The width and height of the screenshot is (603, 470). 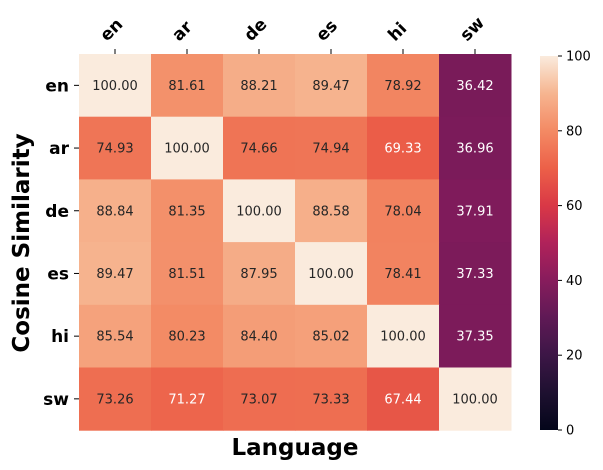 I want to click on cell-value-label: 88.21, so click(x=258, y=86).